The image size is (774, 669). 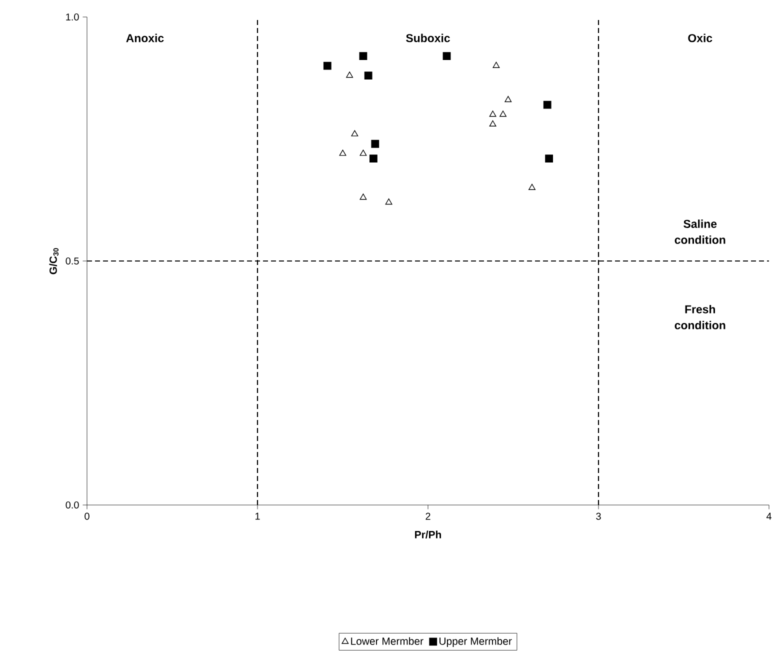 What do you see at coordinates (700, 38) in the screenshot?
I see `annotation: Oxic` at bounding box center [700, 38].